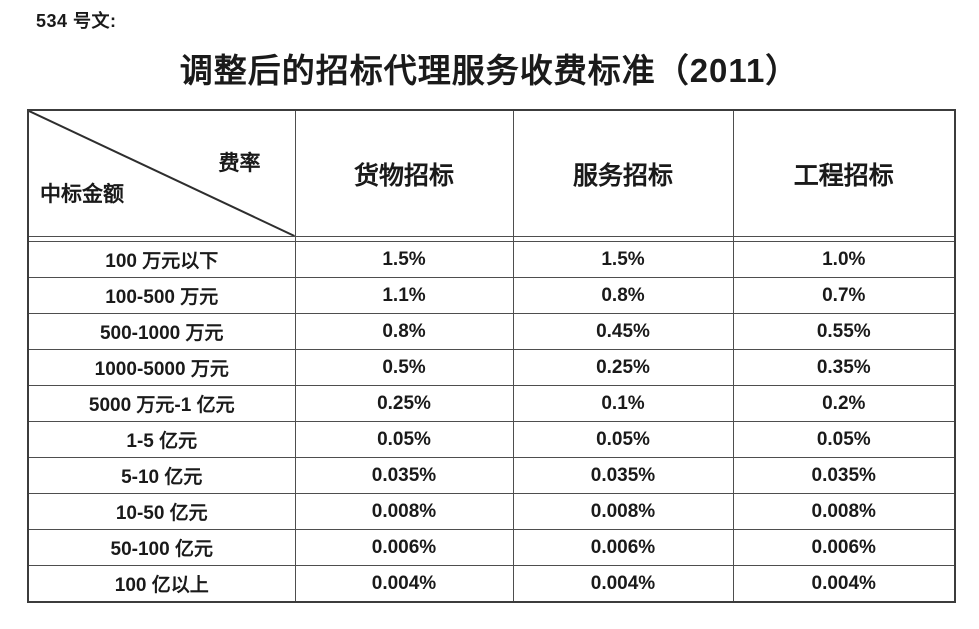 The image size is (979, 629). I want to click on table-row: 1000-5000 万元 0.5% 0.25% 0.35%, so click(491, 367).